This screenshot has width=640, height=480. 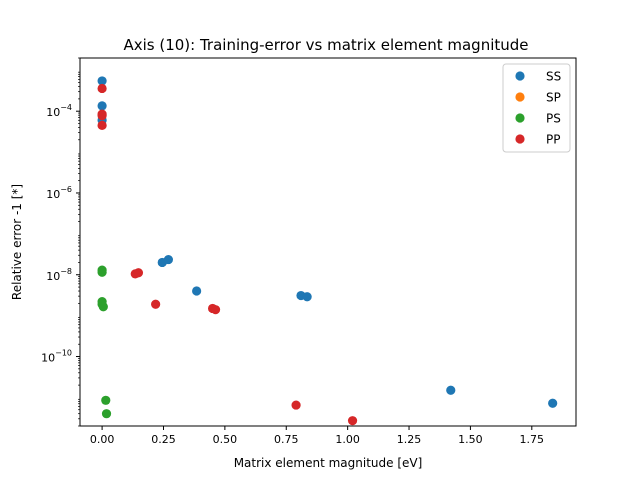 I want to click on y-axis-label: Relative error -1 [*], so click(x=17, y=242).